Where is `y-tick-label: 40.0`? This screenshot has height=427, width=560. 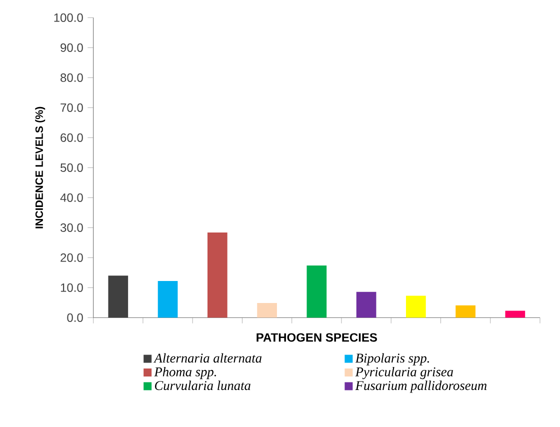 y-tick-label: 40.0 is located at coordinates (71, 197).